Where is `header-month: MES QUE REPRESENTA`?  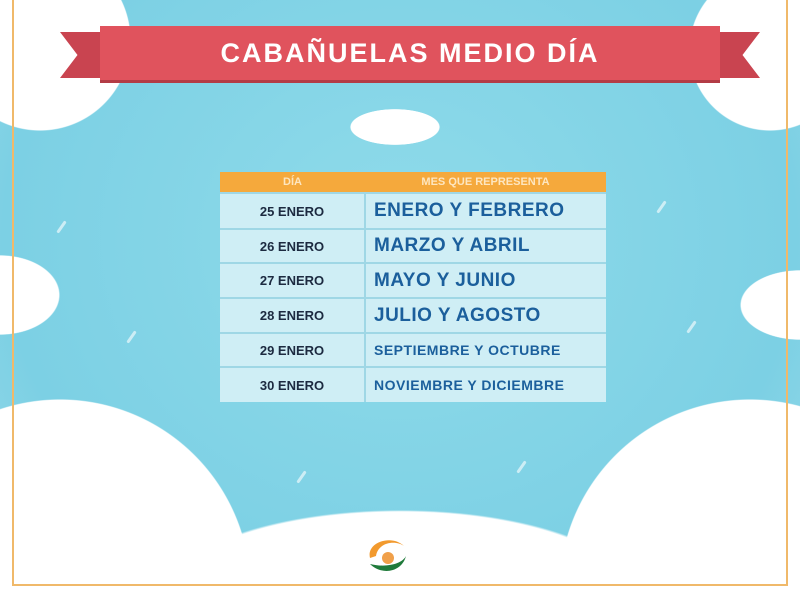 header-month: MES QUE REPRESENTA is located at coordinates (485, 182).